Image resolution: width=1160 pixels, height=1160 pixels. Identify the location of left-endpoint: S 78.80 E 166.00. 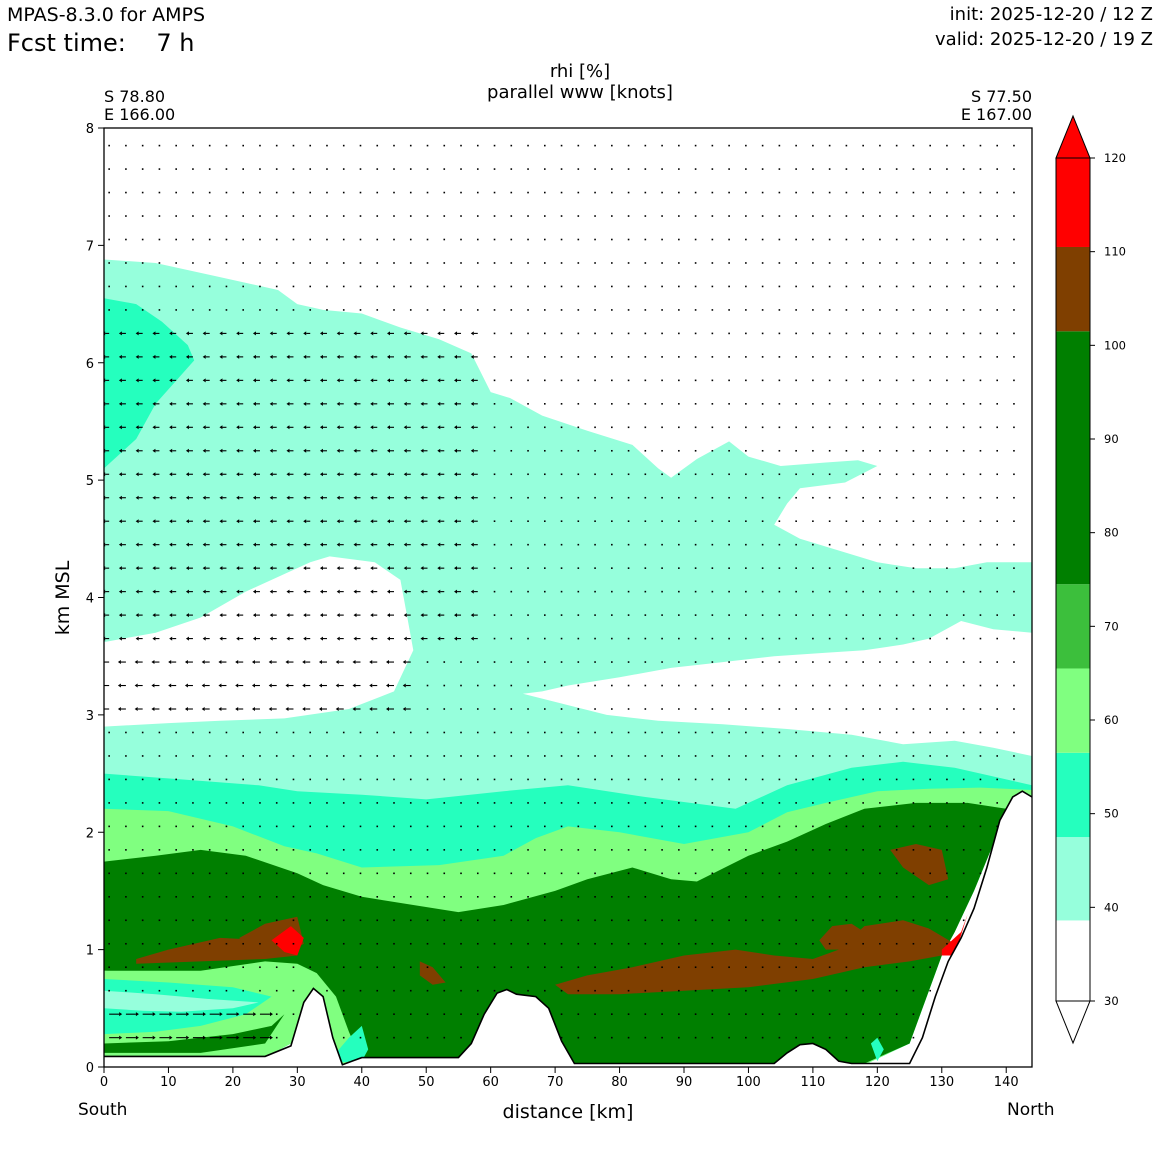
(139, 106).